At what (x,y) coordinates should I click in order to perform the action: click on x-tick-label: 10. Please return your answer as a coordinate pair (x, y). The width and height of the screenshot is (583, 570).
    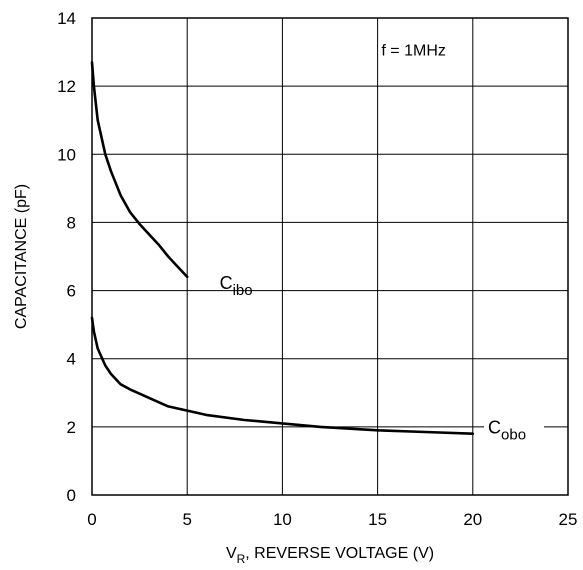
    Looking at the image, I should click on (282, 519).